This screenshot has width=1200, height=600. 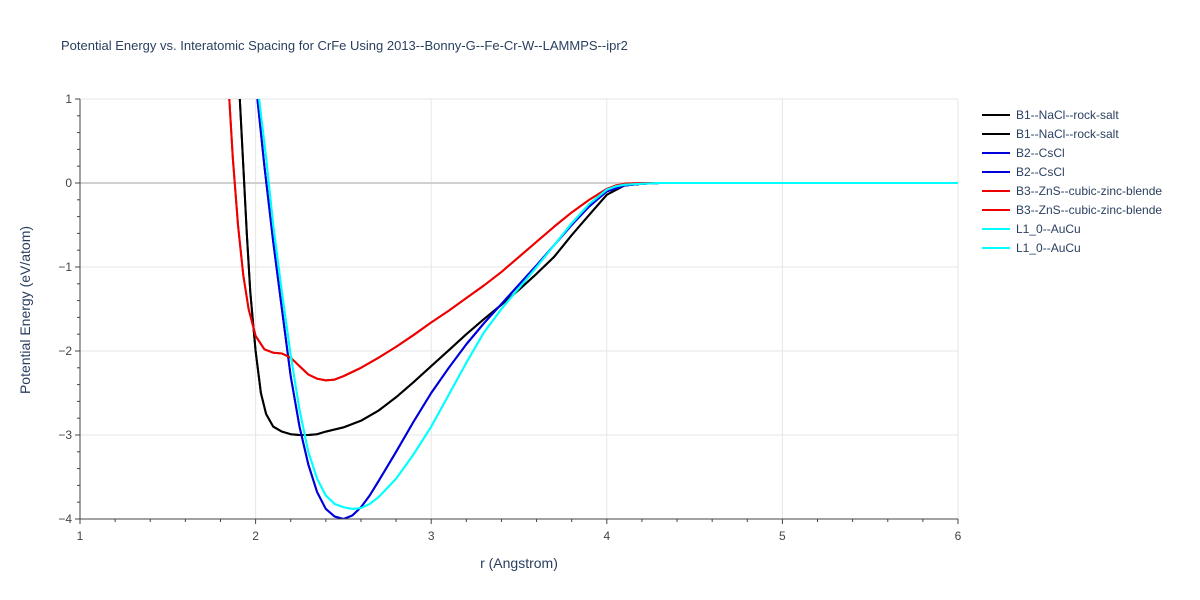 What do you see at coordinates (431, 536) in the screenshot?
I see `x-tick-label: 3` at bounding box center [431, 536].